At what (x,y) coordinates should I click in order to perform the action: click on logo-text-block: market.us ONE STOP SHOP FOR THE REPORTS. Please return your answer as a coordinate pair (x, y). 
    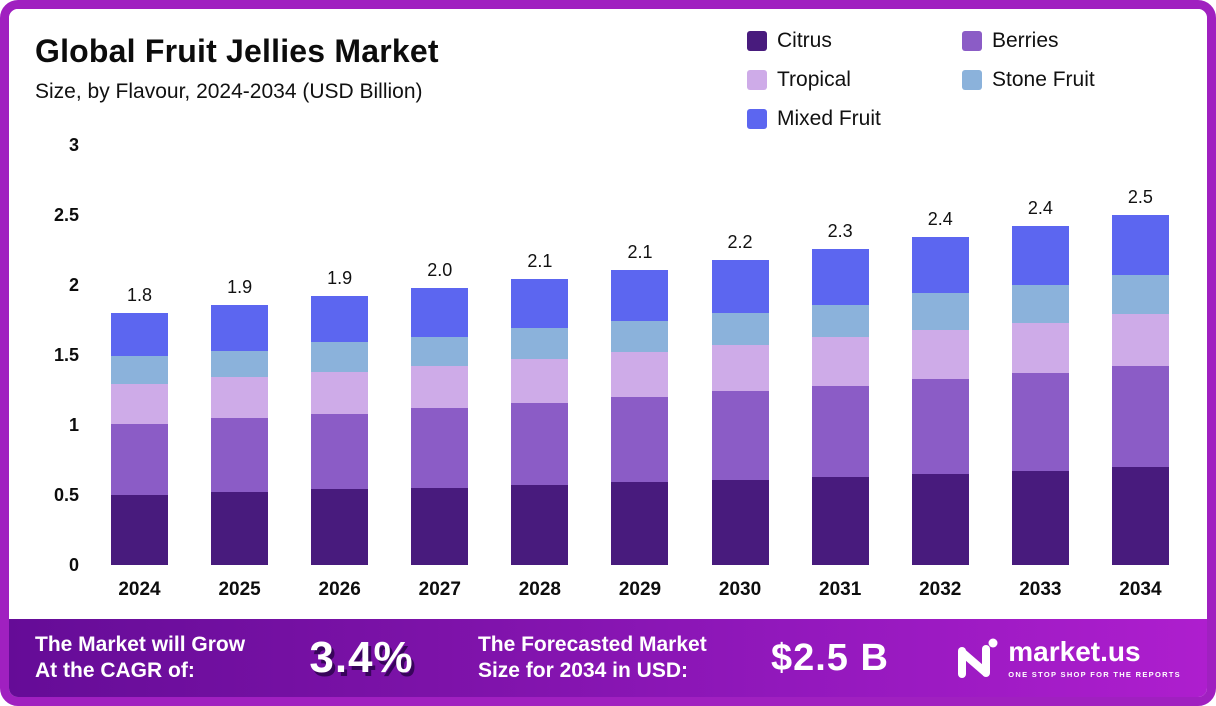
    Looking at the image, I should click on (1094, 658).